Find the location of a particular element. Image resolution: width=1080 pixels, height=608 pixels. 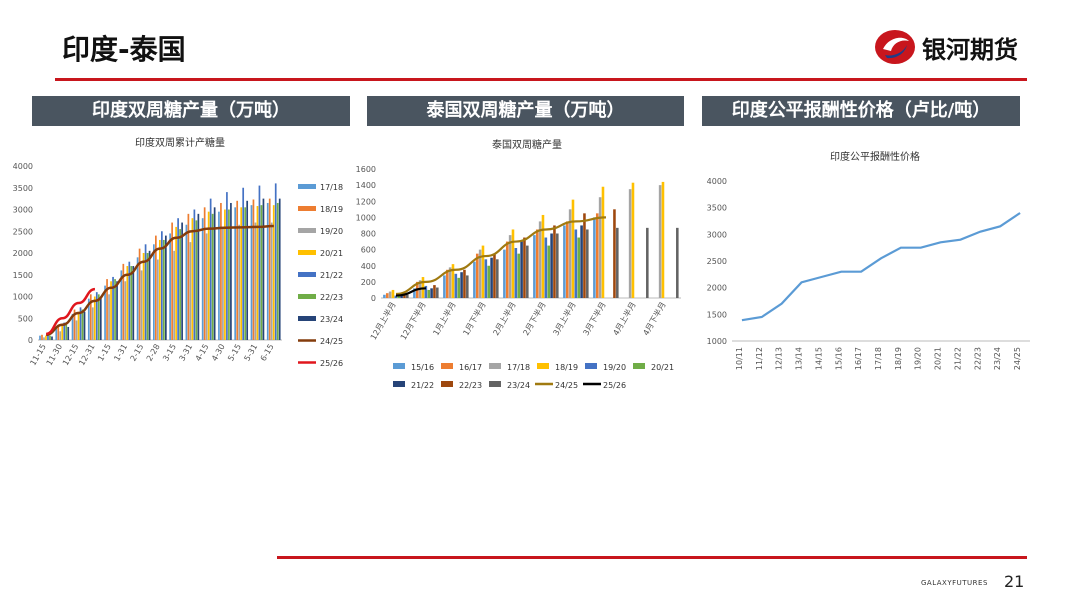

legend-label: 23/24 is located at coordinates (518, 385).